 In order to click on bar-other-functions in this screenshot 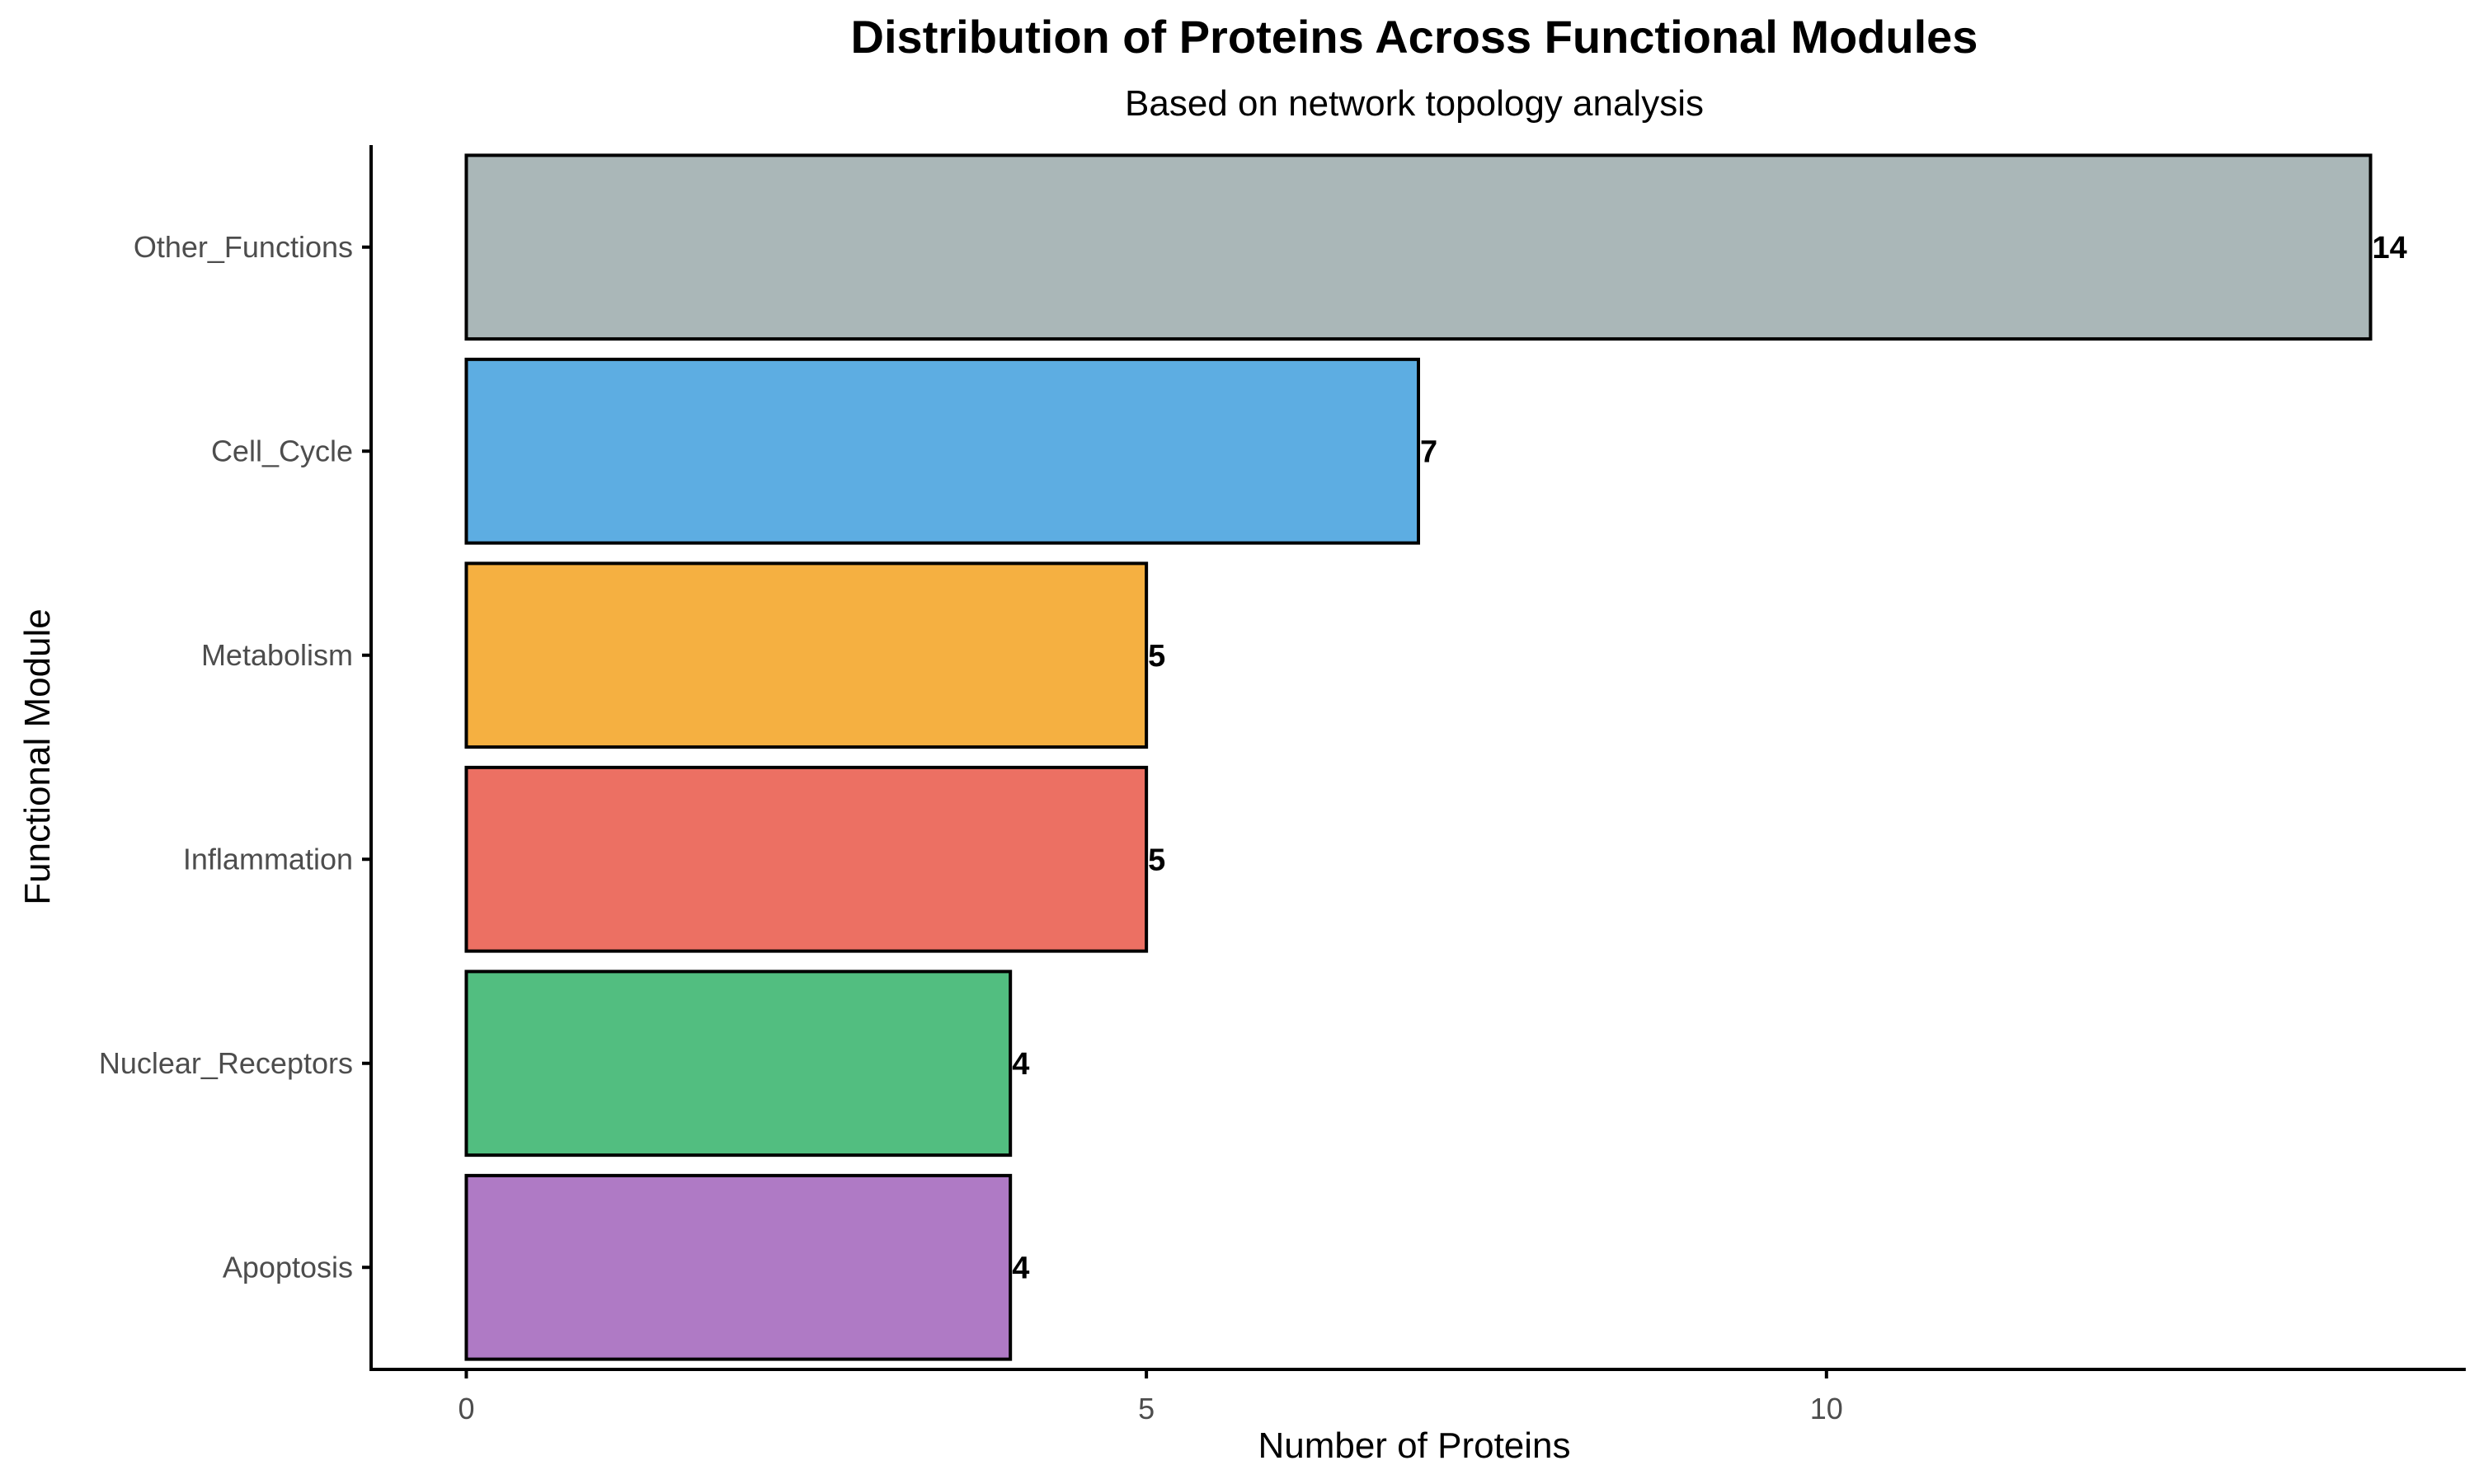, I will do `click(1418, 247)`.